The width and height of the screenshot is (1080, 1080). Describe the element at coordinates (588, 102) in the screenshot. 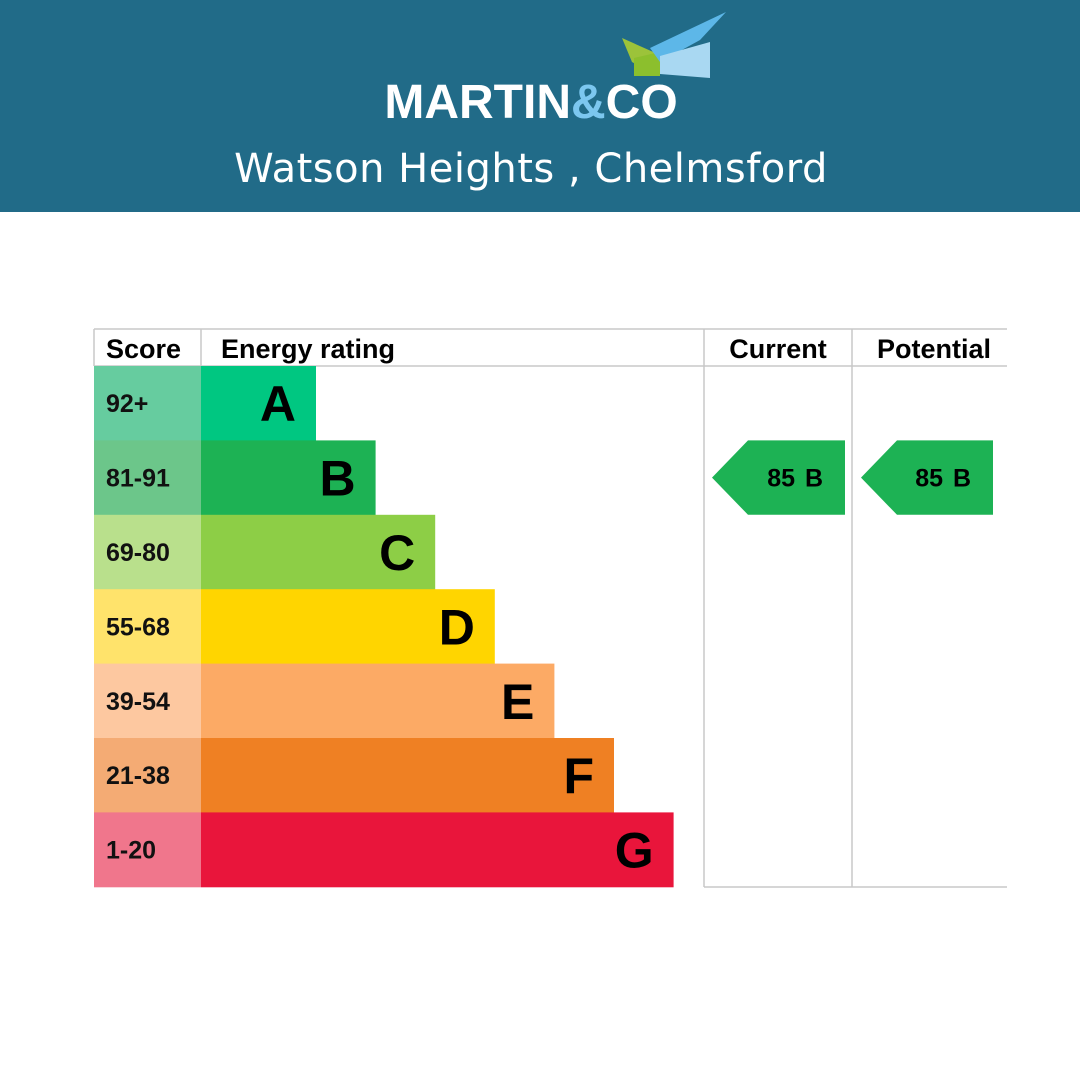

I see `brand-part: &` at that location.